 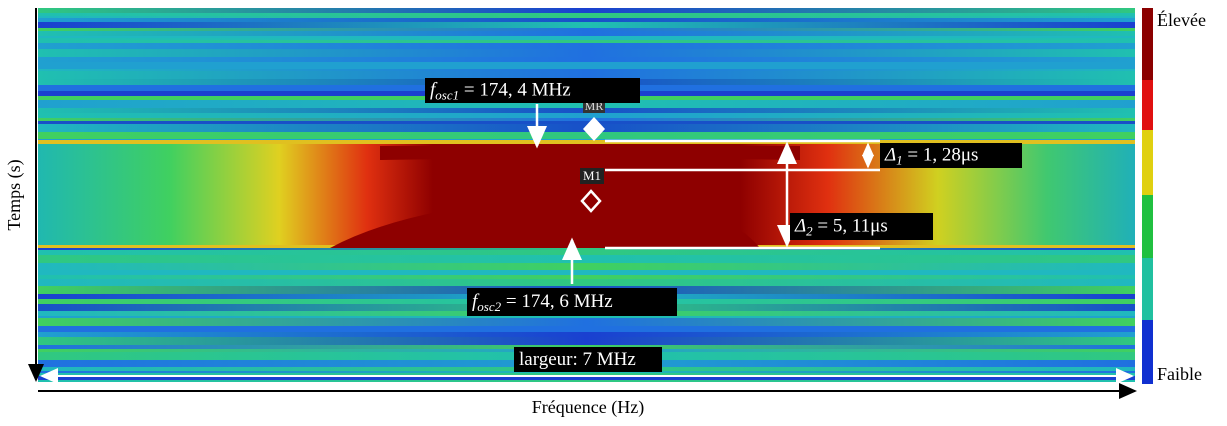 I want to click on annotation-label: Δ2 = 5, 11μs, so click(x=841, y=227).